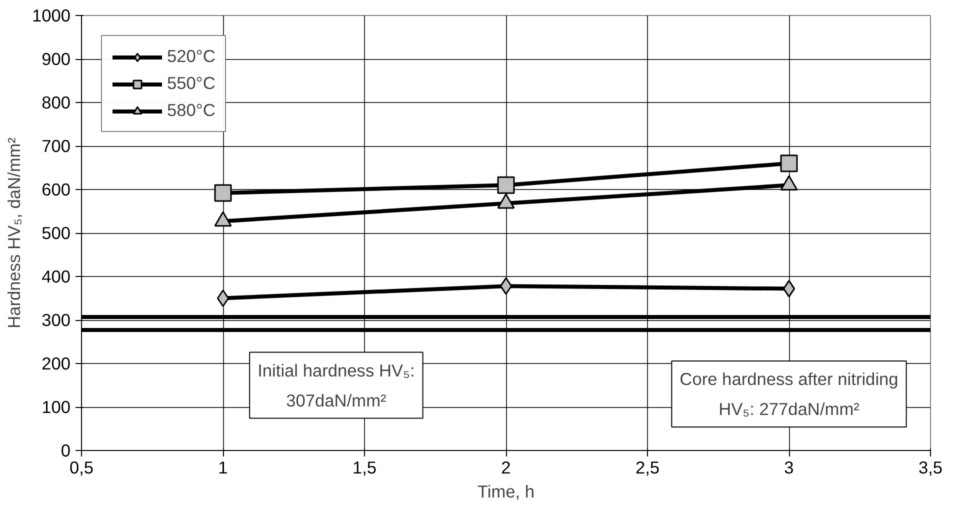  I want to click on x-tick-label: 1, so click(223, 468).